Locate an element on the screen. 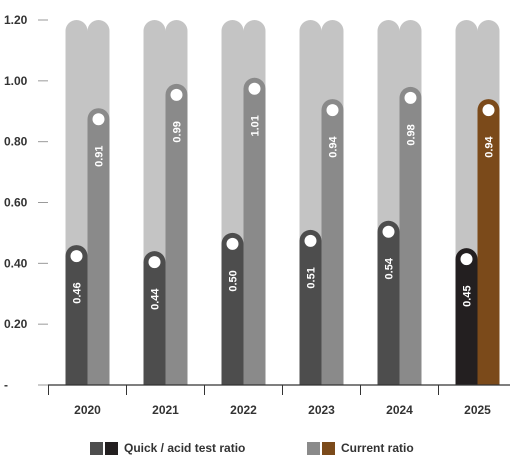 The image size is (516, 462). value-label-current: 0.98 is located at coordinates (412, 134).